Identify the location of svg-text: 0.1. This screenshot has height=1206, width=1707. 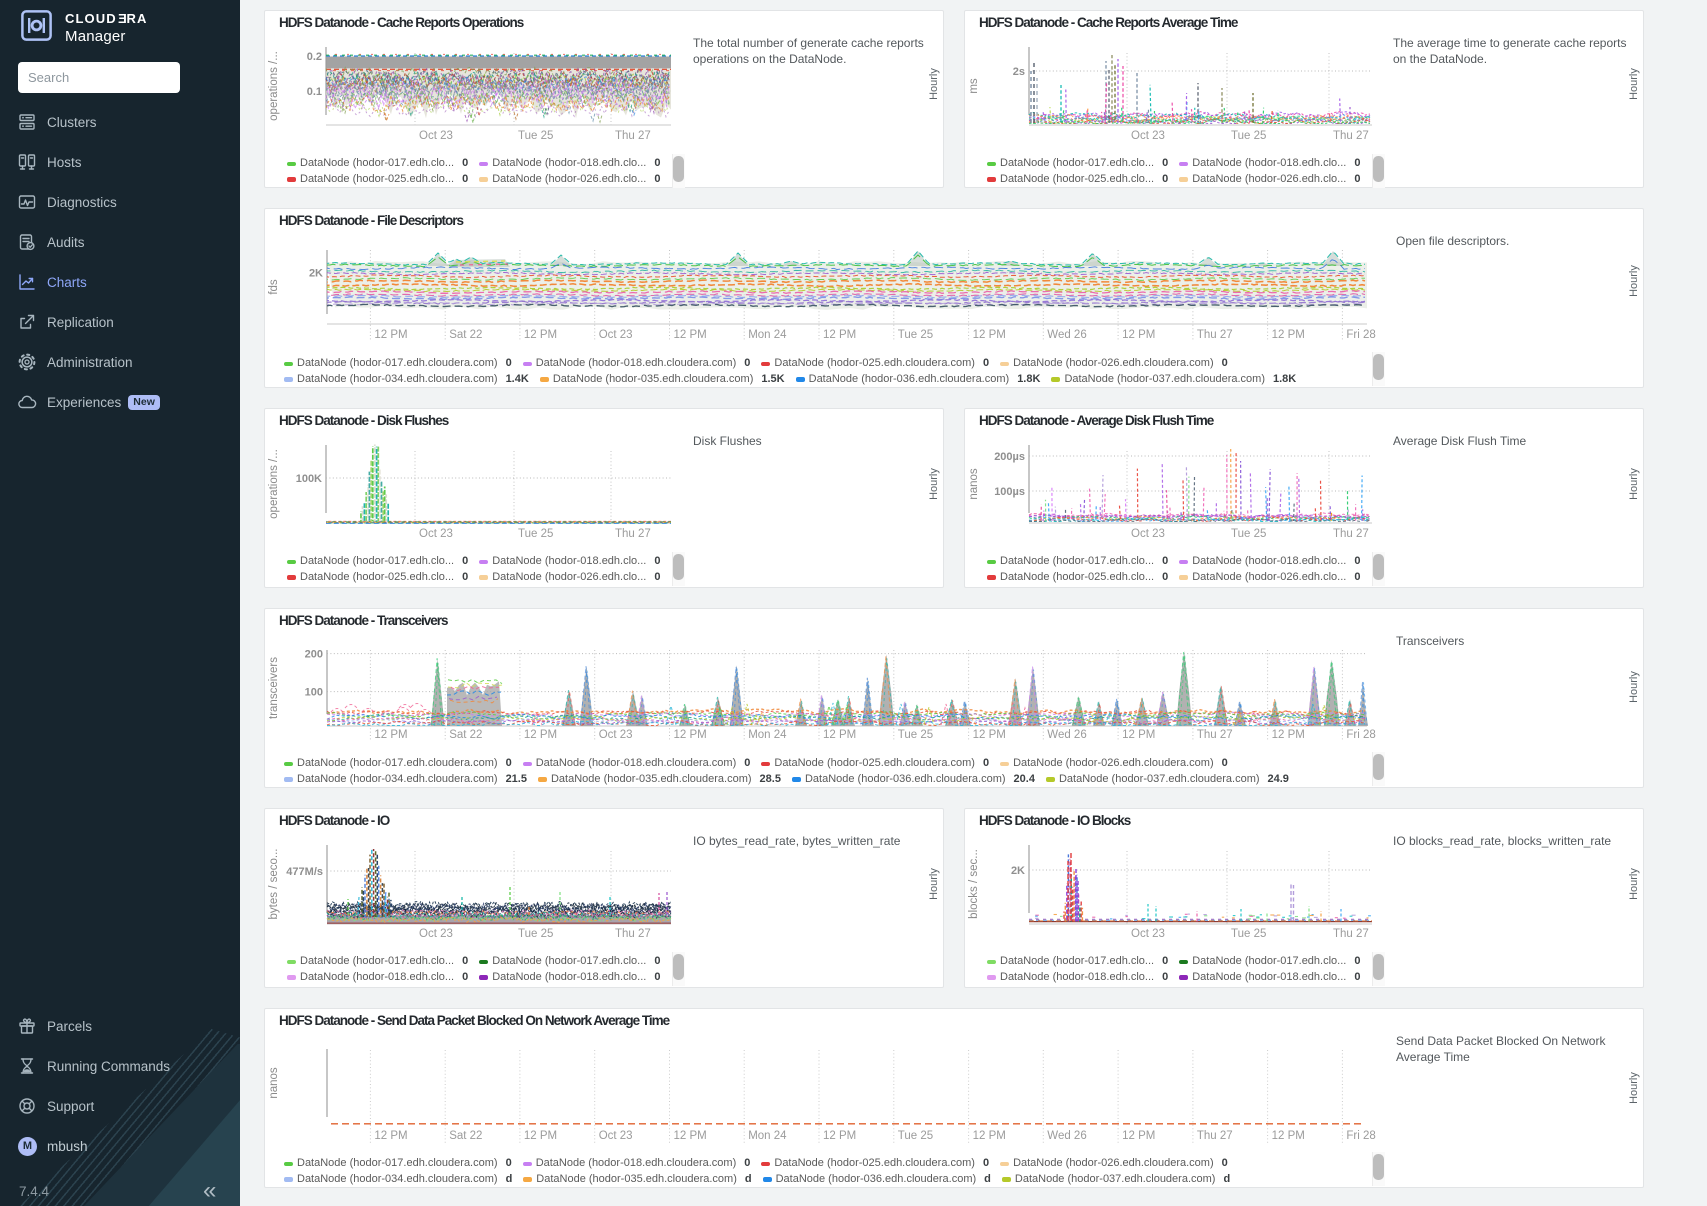
(314, 92).